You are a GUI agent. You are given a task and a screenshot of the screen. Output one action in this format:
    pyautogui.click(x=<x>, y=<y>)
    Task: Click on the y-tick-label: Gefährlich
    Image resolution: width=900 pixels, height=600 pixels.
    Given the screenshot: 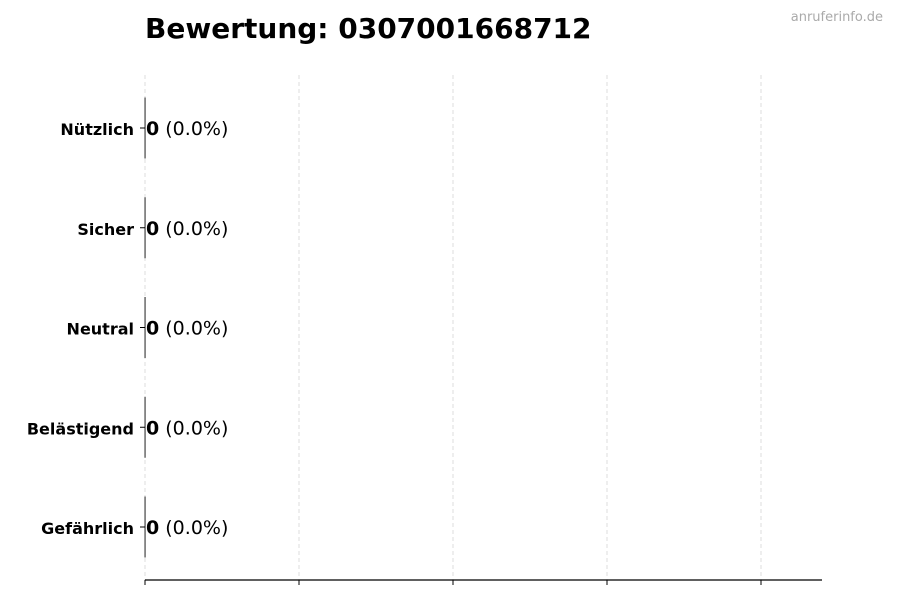 What is the action you would take?
    pyautogui.click(x=87, y=528)
    